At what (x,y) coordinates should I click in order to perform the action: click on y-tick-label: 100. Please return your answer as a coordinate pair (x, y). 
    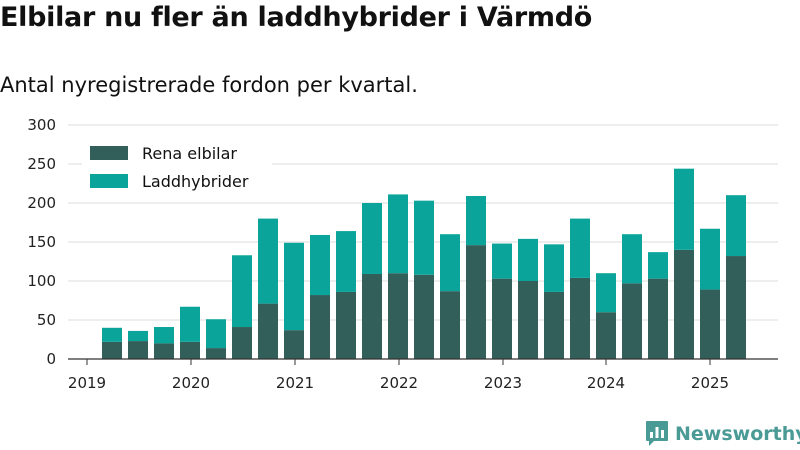
    Looking at the image, I should click on (41, 281).